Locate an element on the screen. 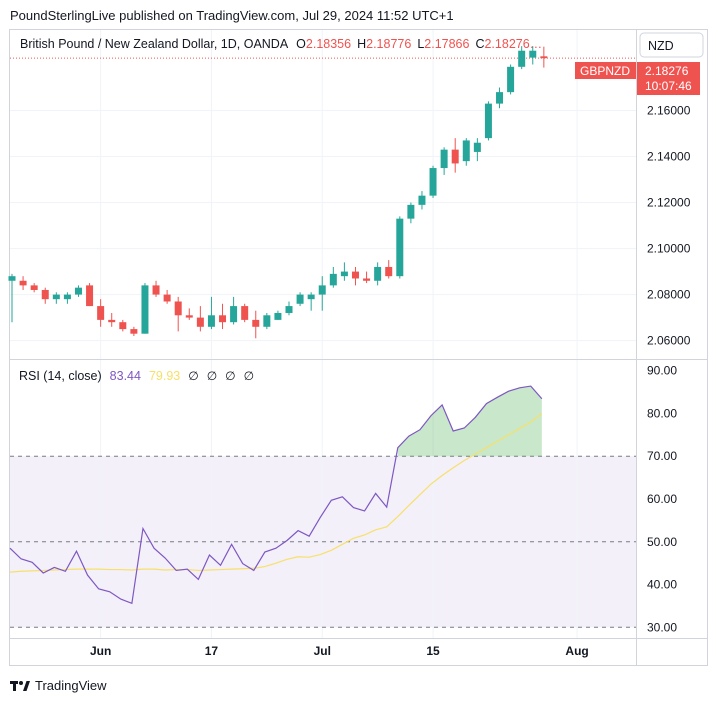 The width and height of the screenshot is (718, 702). y-tick-label: 2.12000 is located at coordinates (669, 203).